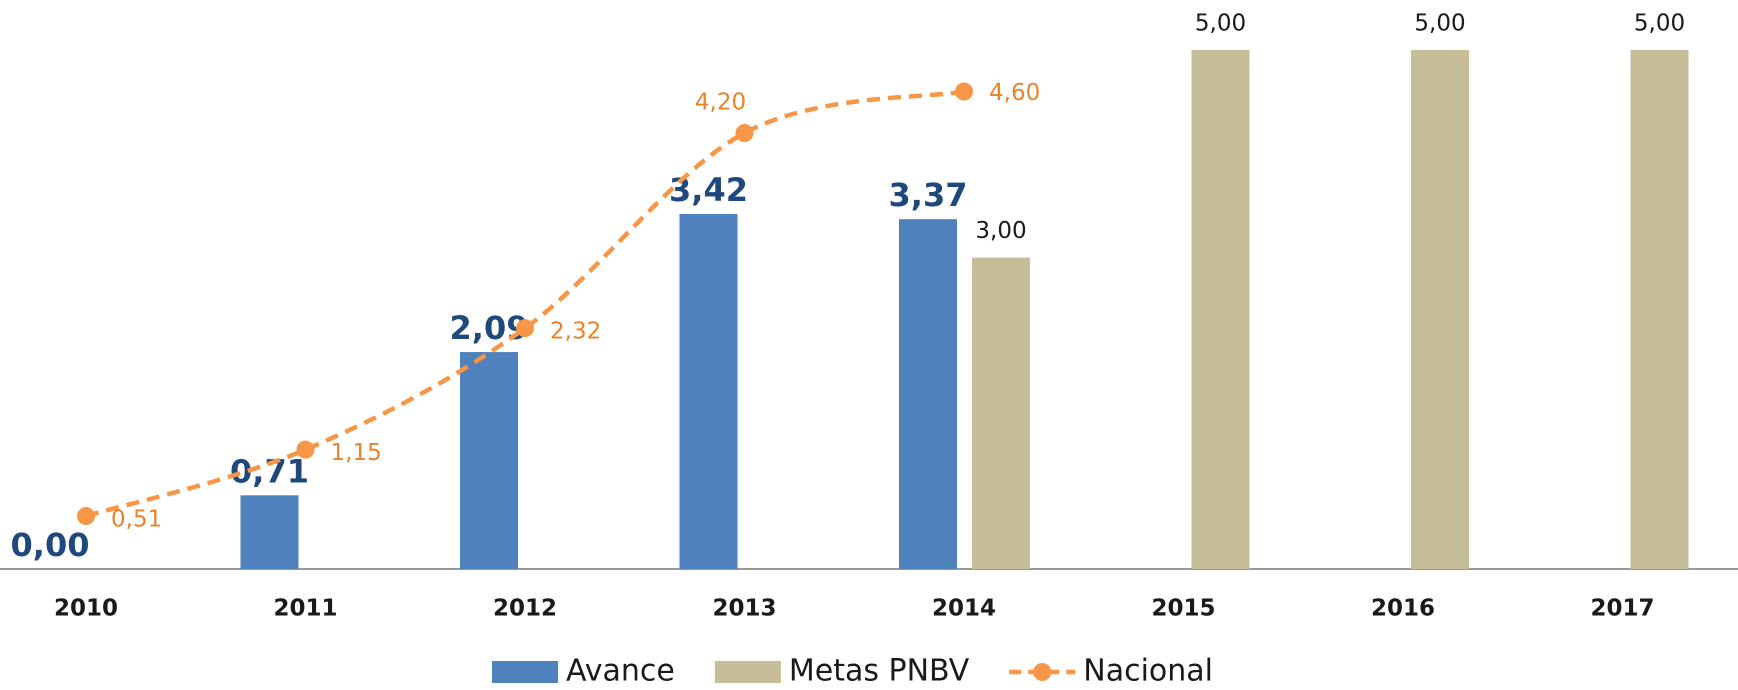 The width and height of the screenshot is (1738, 690). What do you see at coordinates (1148, 671) in the screenshot?
I see `legend-label: Nacional` at bounding box center [1148, 671].